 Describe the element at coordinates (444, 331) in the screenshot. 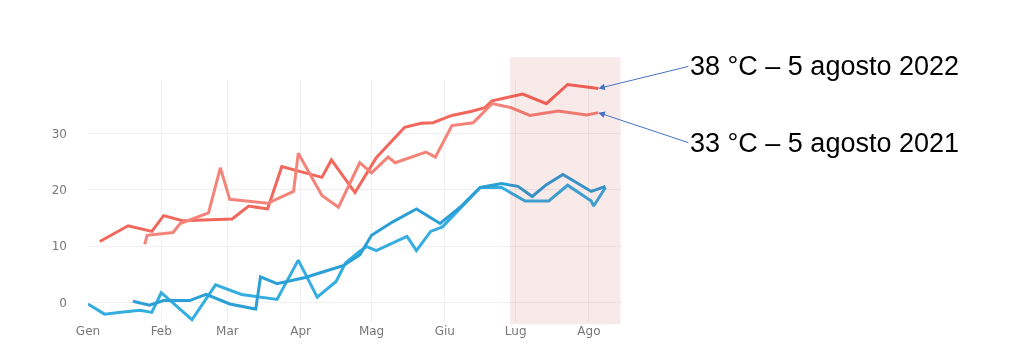

I see `x-tick-label: Giu` at that location.